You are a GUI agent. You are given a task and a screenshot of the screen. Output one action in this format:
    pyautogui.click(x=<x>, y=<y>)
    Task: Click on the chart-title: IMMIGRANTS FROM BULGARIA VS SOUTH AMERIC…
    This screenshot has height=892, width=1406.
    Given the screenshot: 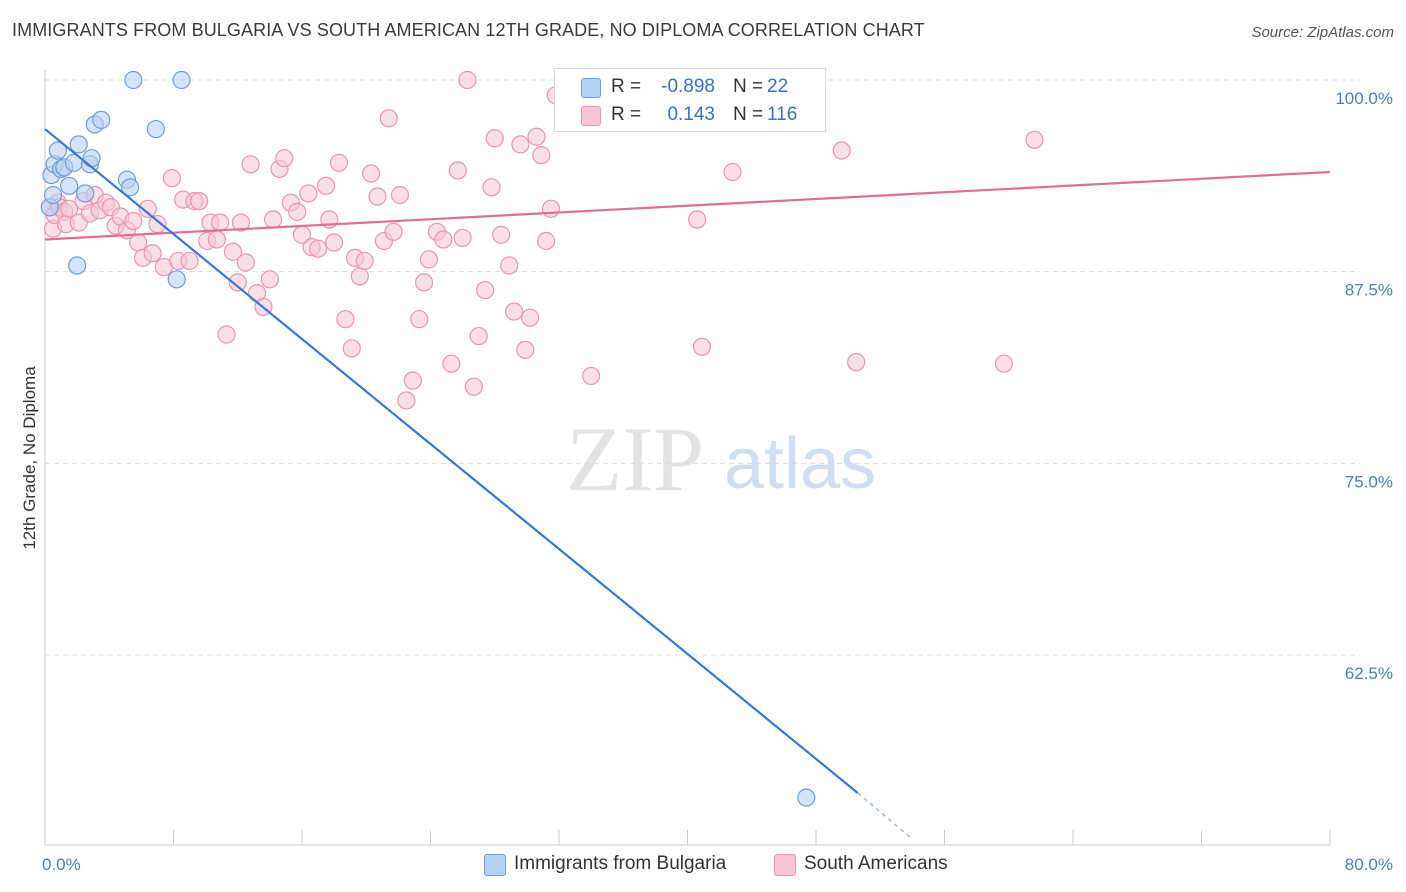 What is the action you would take?
    pyautogui.click(x=468, y=30)
    